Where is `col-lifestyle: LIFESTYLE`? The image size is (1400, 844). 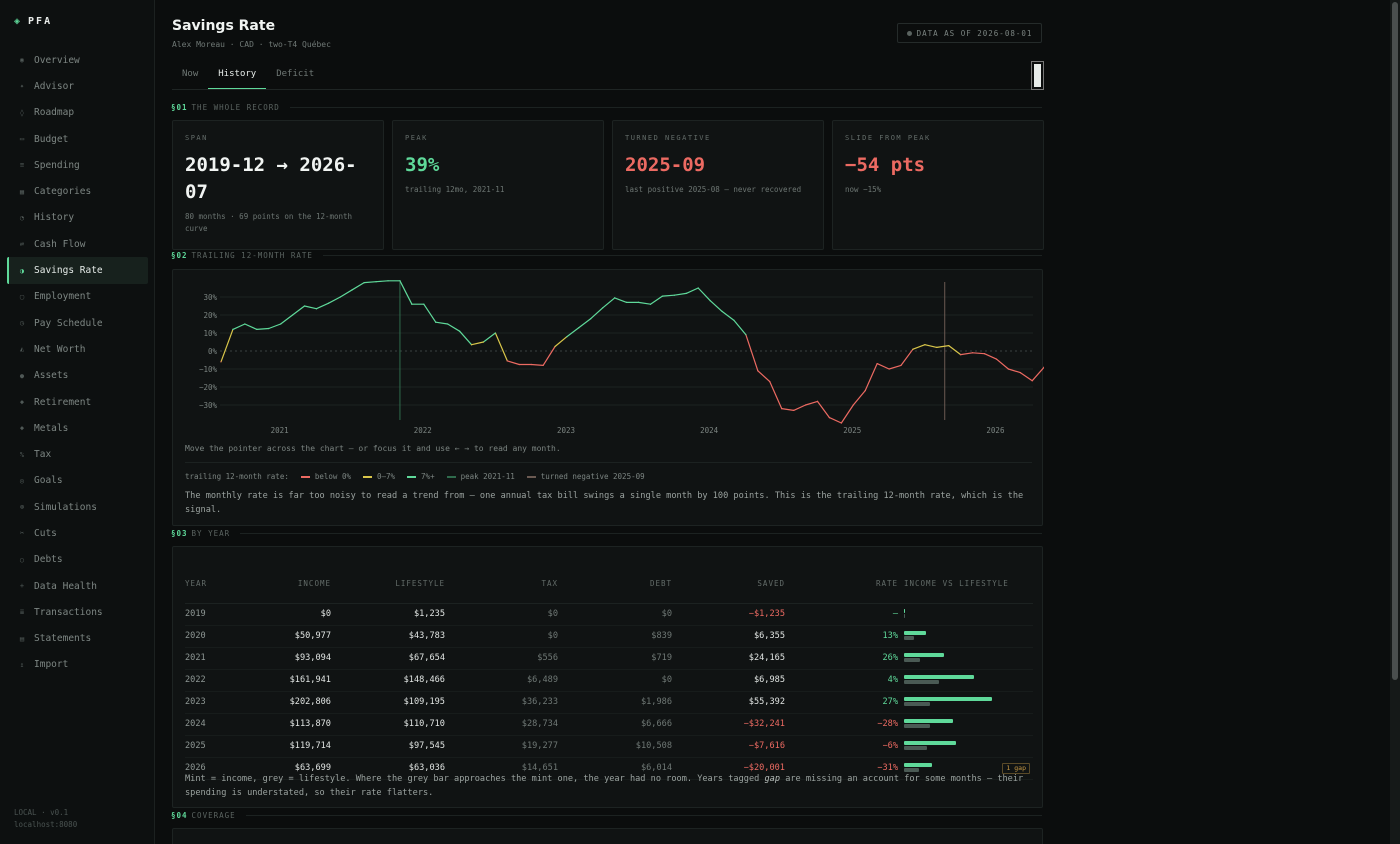 col-lifestyle: LIFESTYLE is located at coordinates (388, 584).